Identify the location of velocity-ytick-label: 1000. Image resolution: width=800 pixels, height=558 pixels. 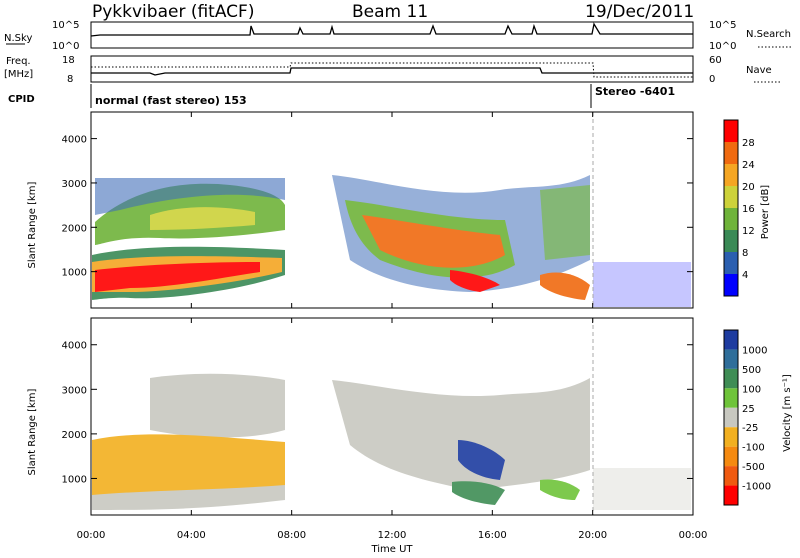
(74, 479).